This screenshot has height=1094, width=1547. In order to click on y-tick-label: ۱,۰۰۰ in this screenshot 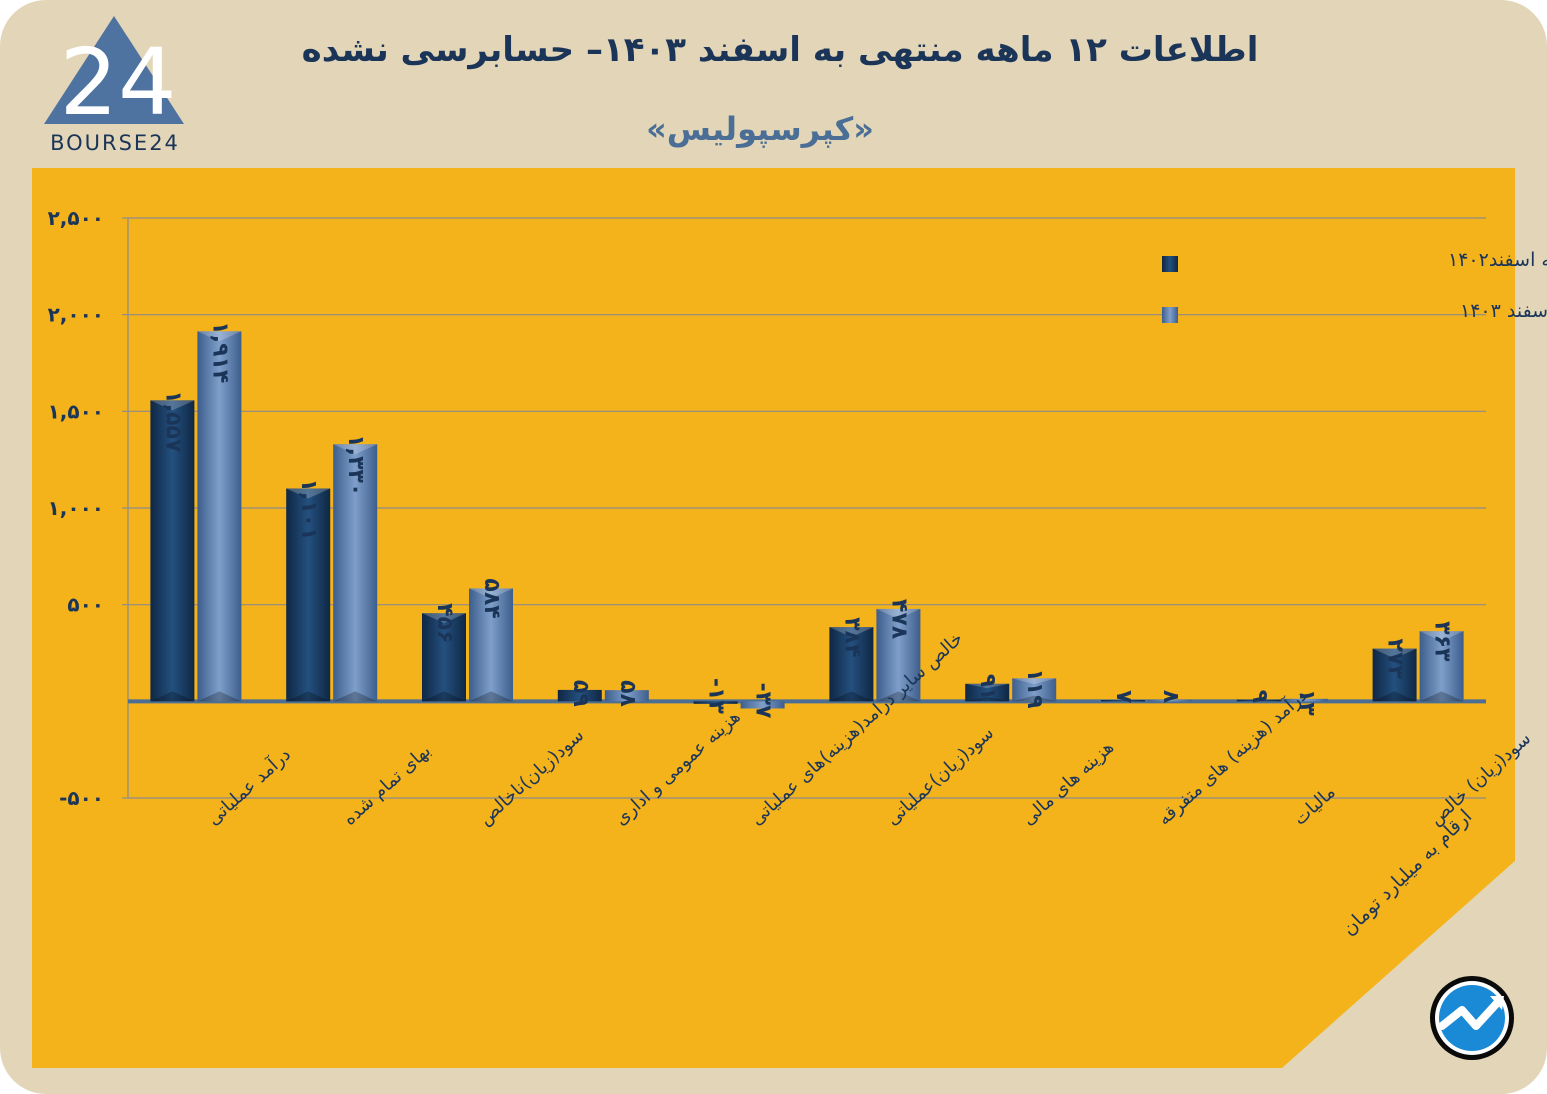, I will do `click(76, 508)`.